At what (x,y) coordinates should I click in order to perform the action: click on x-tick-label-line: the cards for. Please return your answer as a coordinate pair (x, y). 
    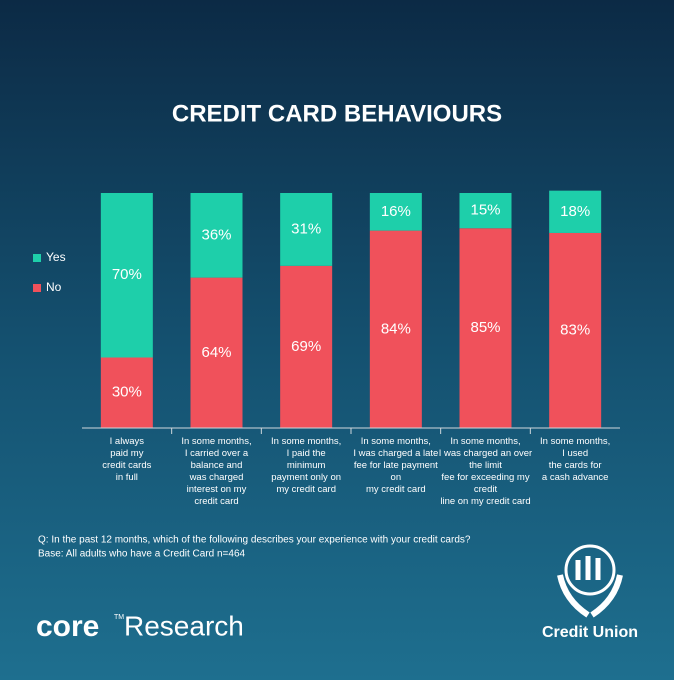
    Looking at the image, I should click on (575, 465).